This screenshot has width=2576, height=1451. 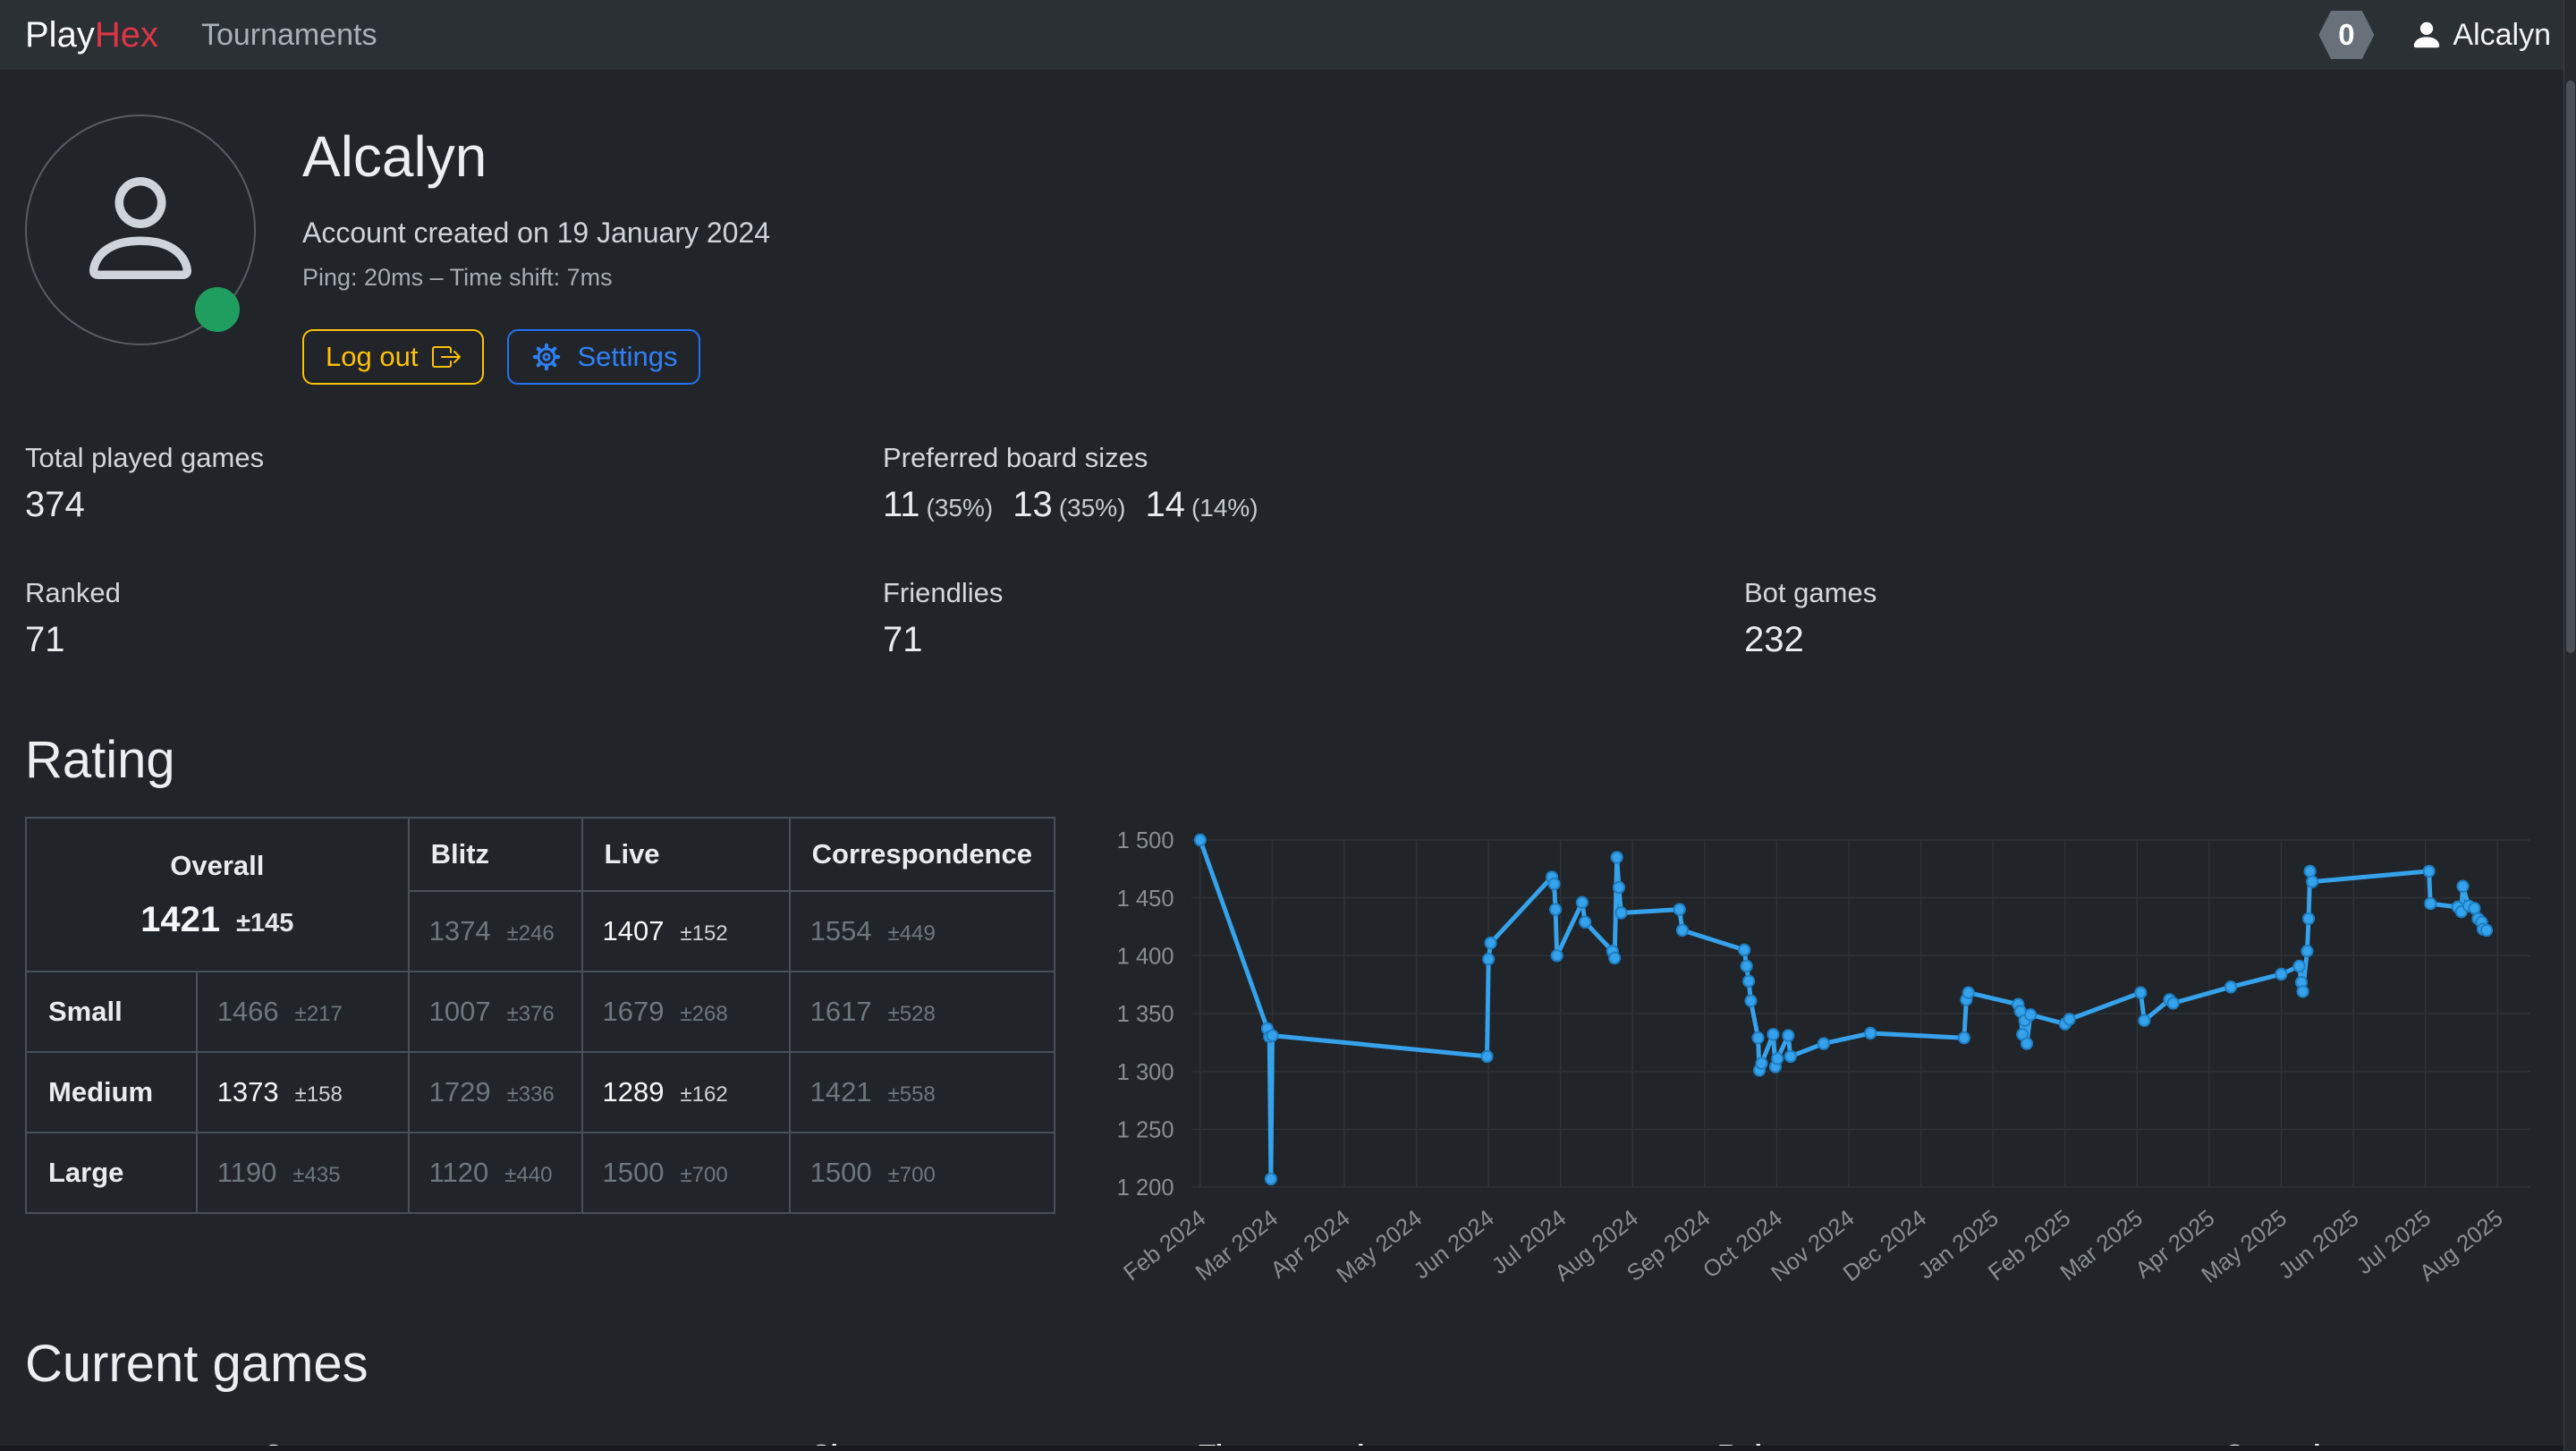 I want to click on nav-username: Alcalyn, so click(x=2502, y=34).